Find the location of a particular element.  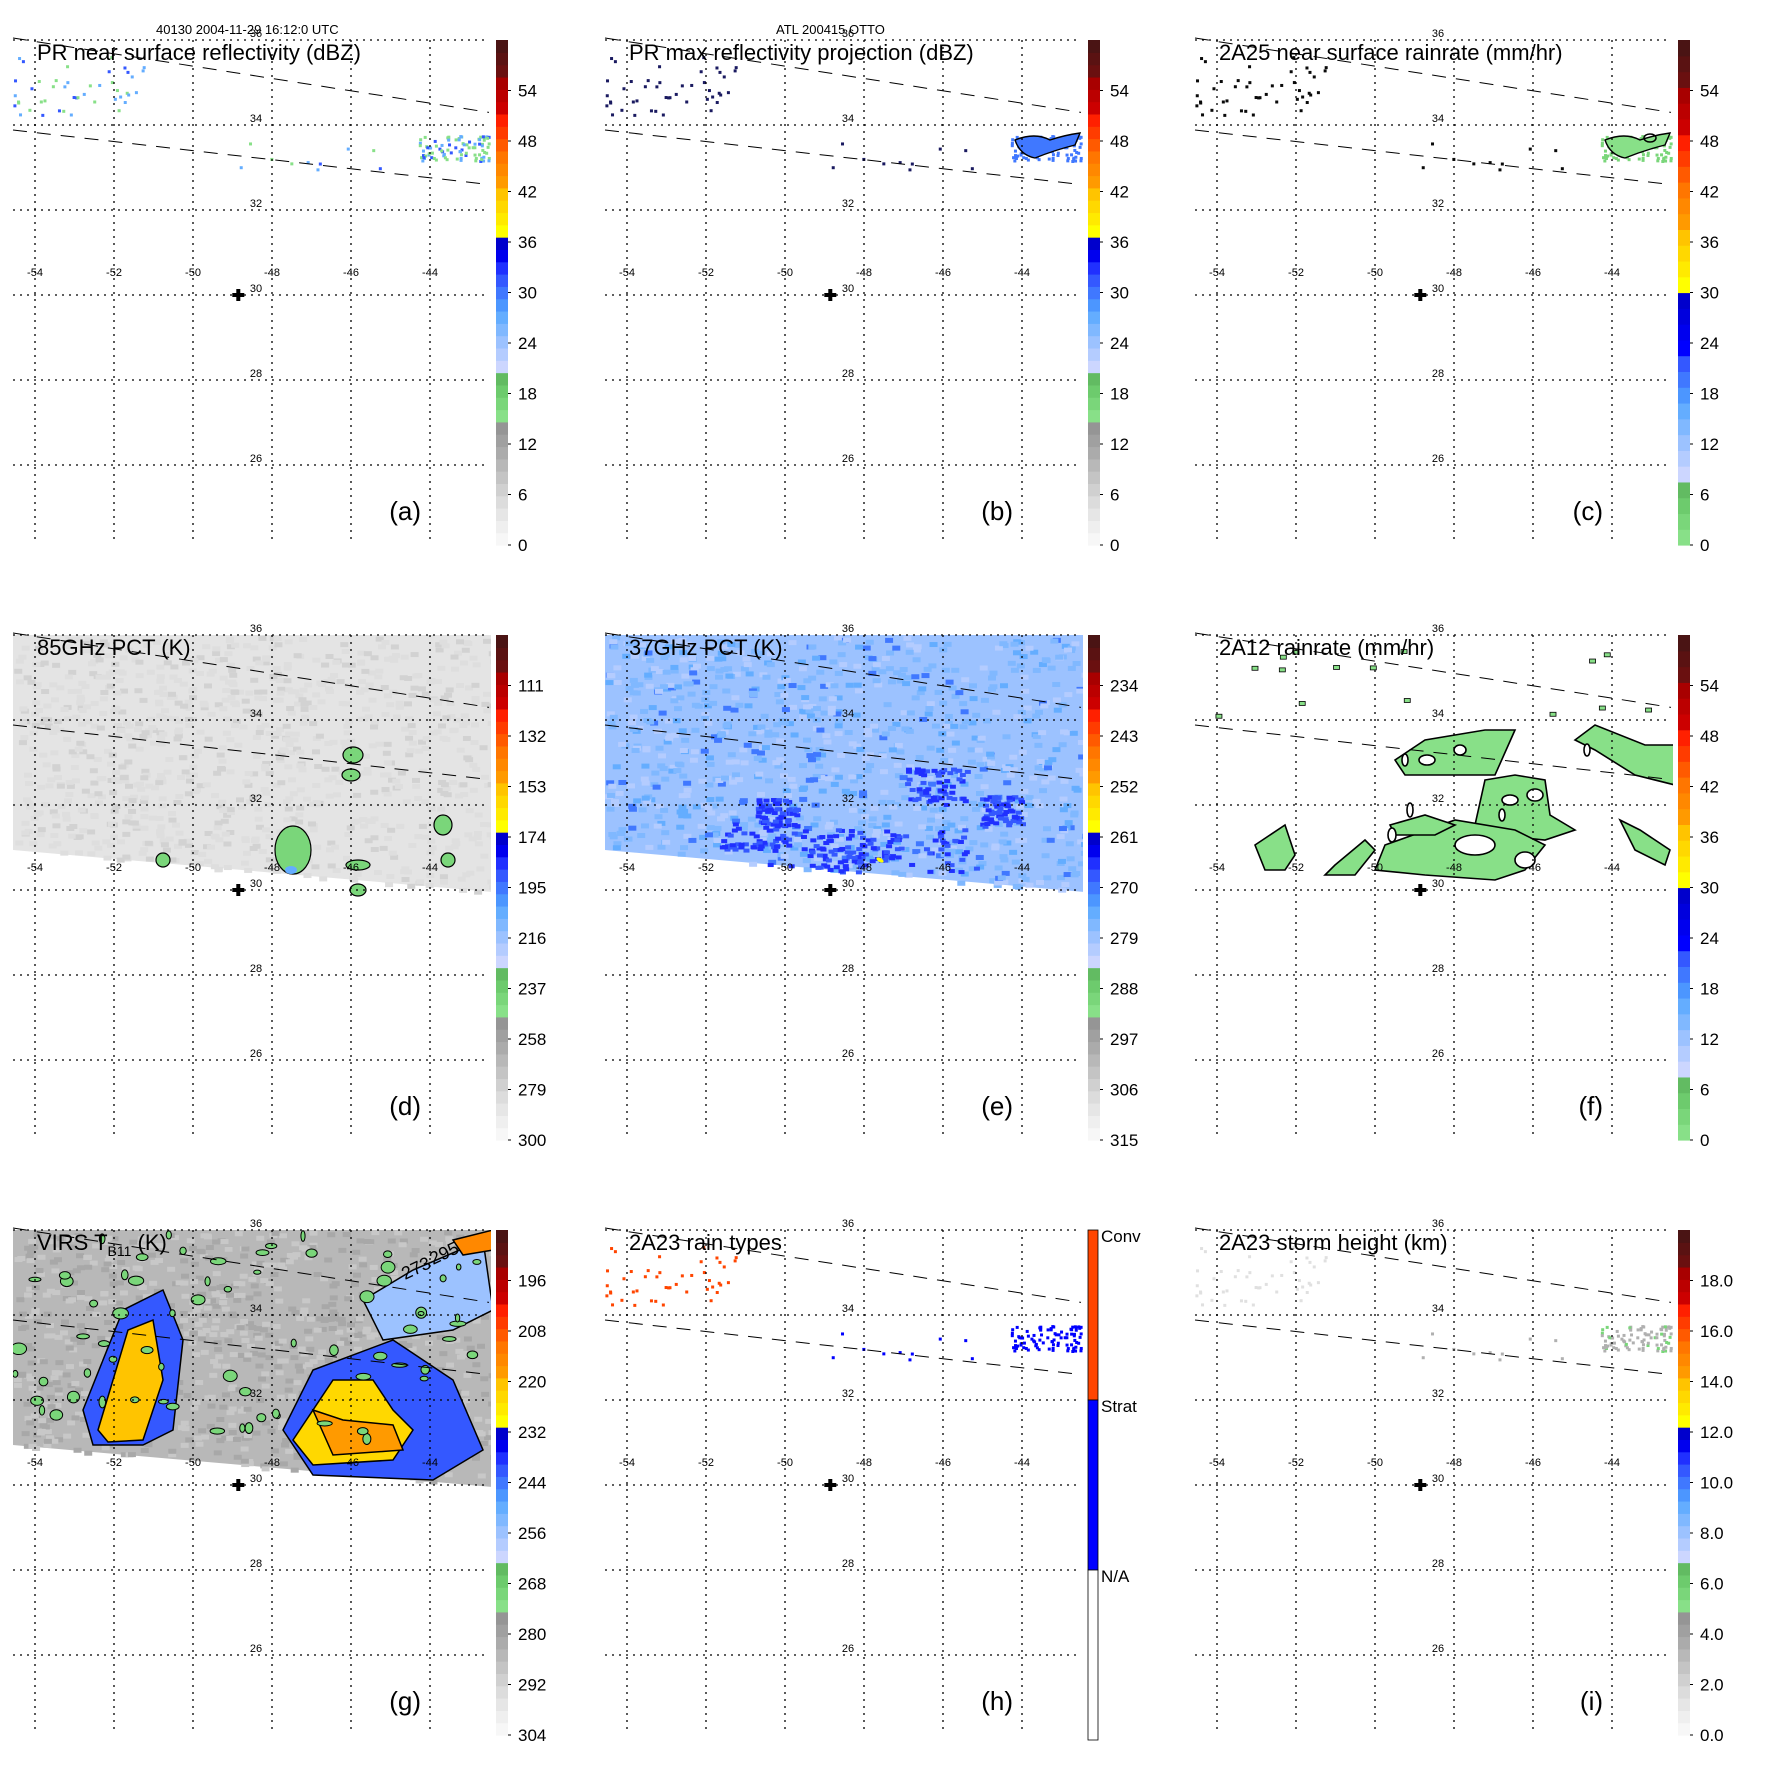

panel-title: 2A12 rainrate (mm/hr) is located at coordinates (1326, 647).